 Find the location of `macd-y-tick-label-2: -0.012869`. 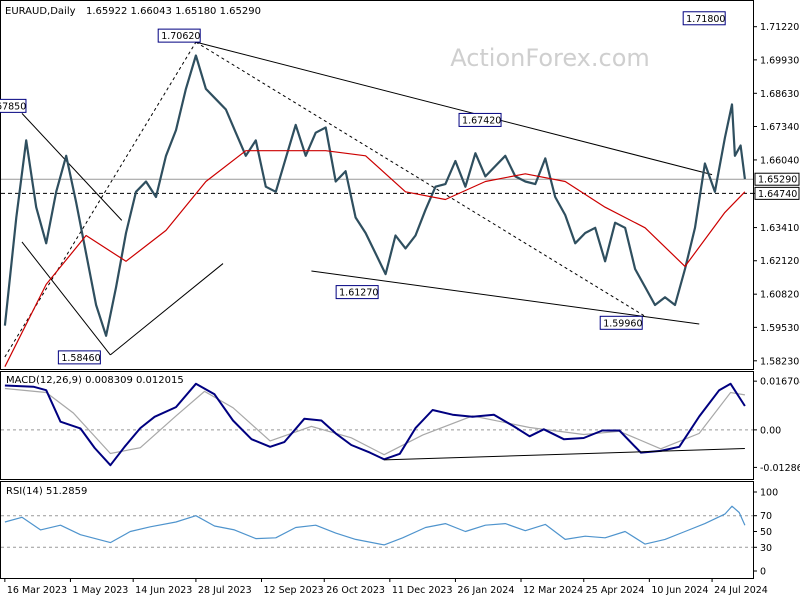

macd-y-tick-label-2: -0.012869 is located at coordinates (780, 468).